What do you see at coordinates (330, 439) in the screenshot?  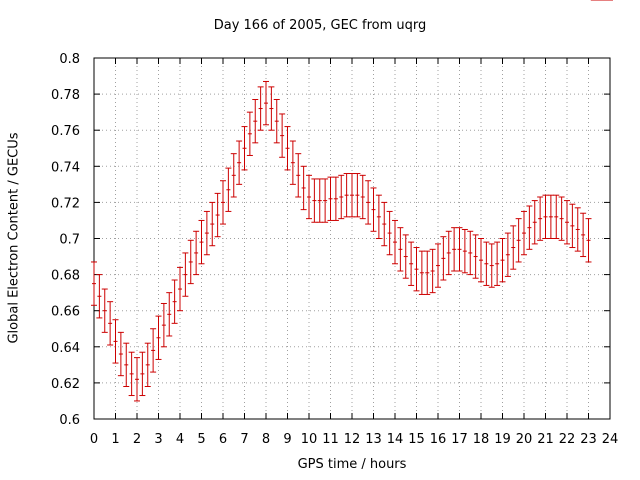 I see `x-tick-label: 11` at bounding box center [330, 439].